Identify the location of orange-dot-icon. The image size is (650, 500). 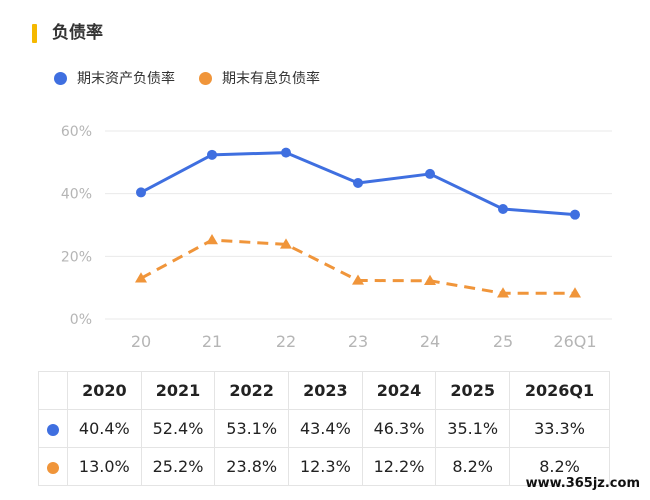
(53, 467).